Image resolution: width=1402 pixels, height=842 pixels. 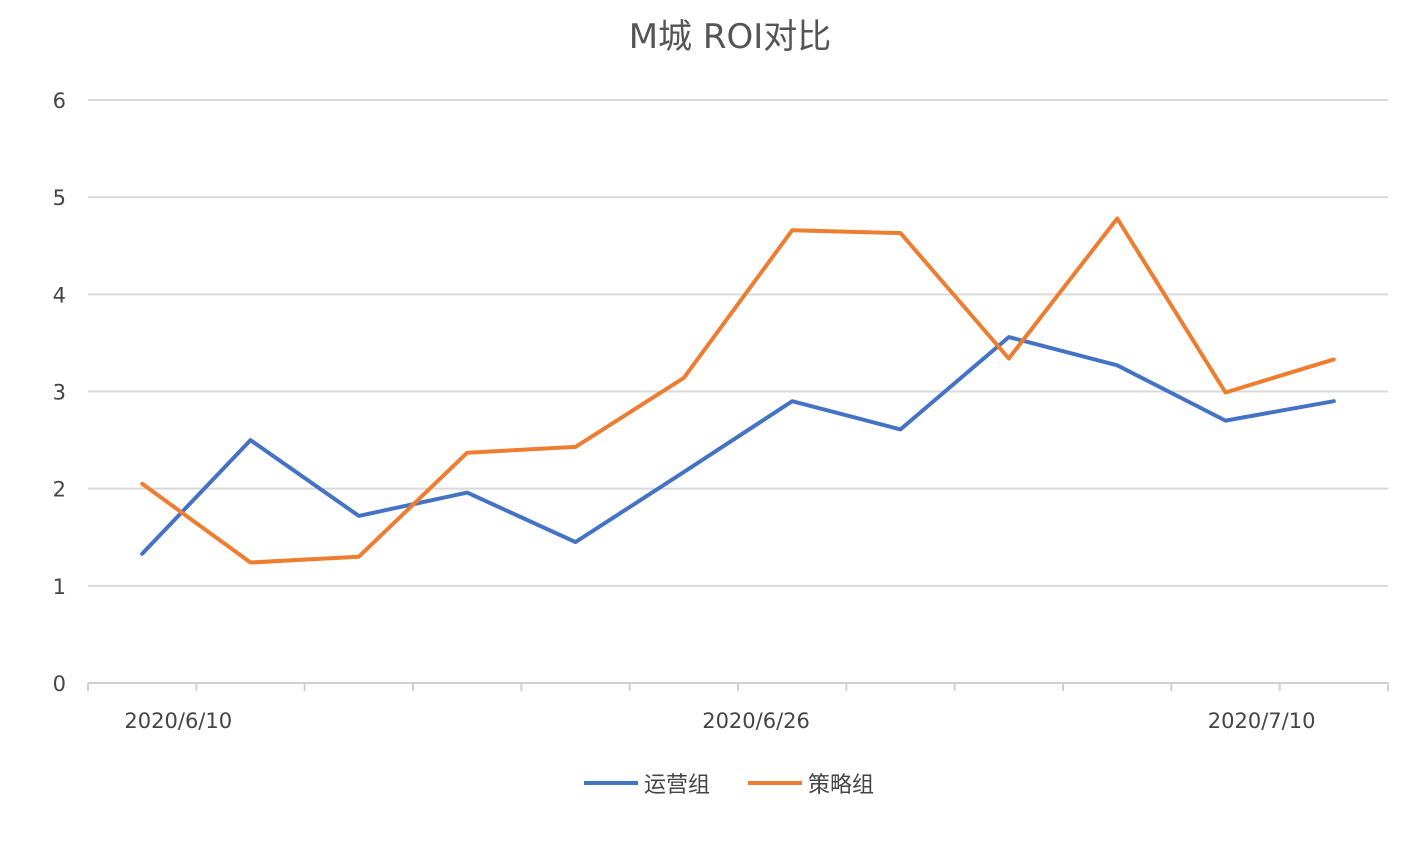 I want to click on y-tick-label-4: 4, so click(x=59, y=295).